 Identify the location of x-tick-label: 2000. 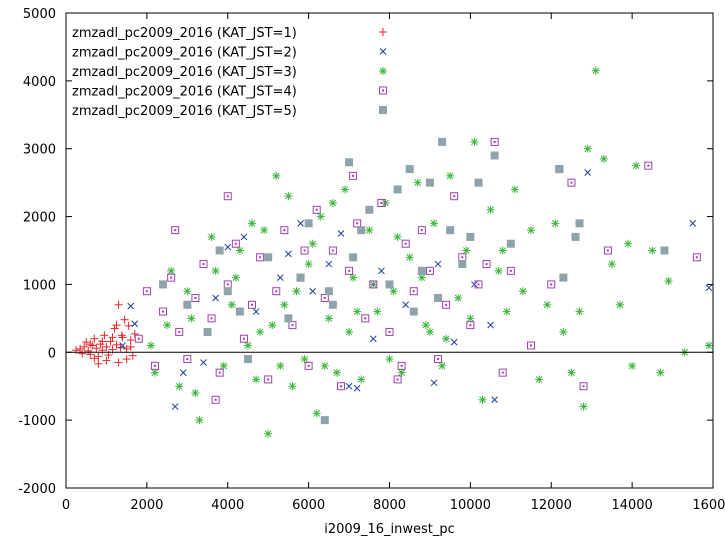
(146, 505).